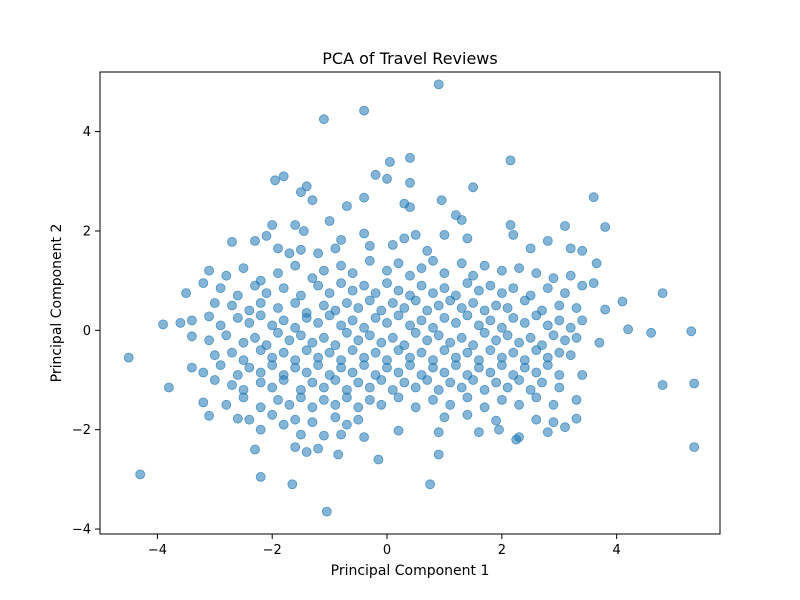  I want to click on y-tick-label: −2, so click(81, 430).